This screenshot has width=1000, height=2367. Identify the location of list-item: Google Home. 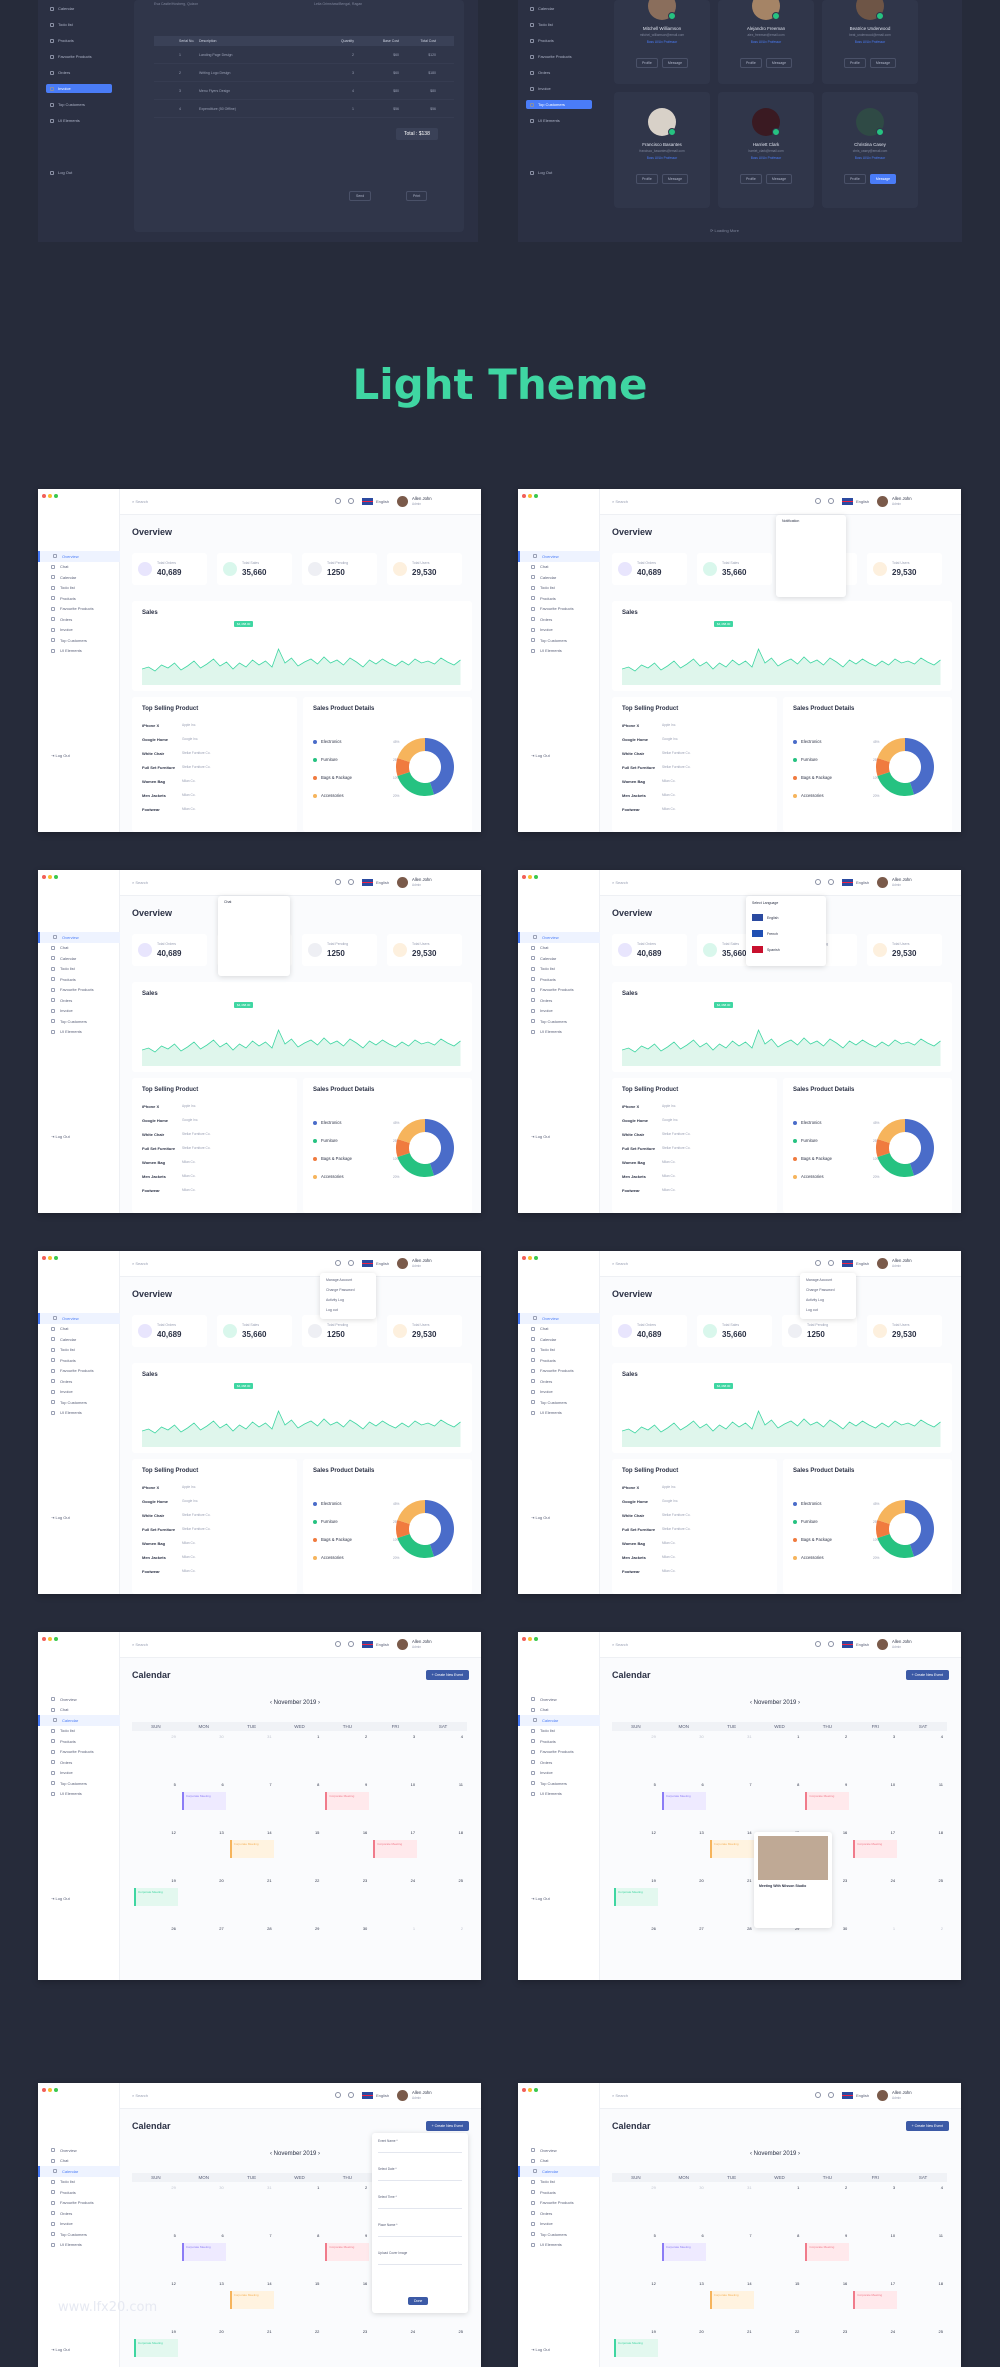
(635, 739).